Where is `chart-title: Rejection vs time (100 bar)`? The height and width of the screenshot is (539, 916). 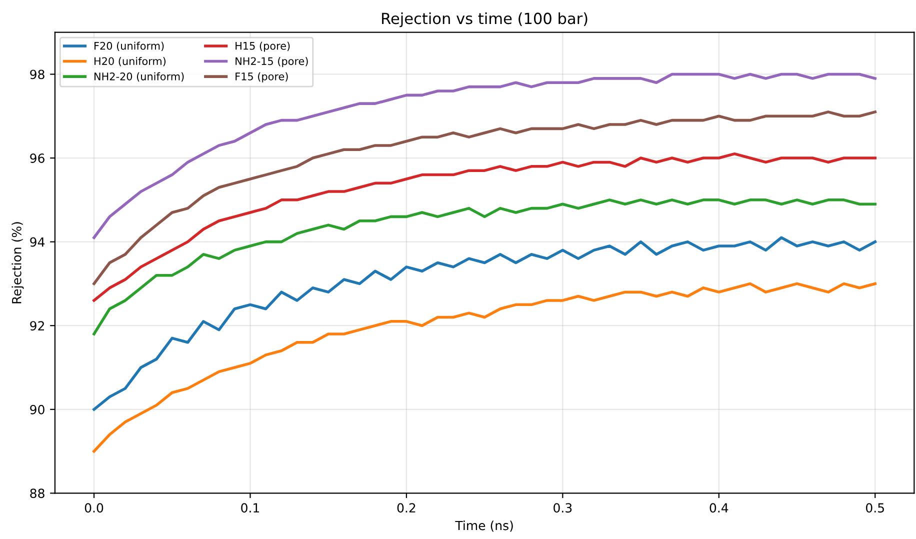 chart-title: Rejection vs time (100 bar) is located at coordinates (485, 20).